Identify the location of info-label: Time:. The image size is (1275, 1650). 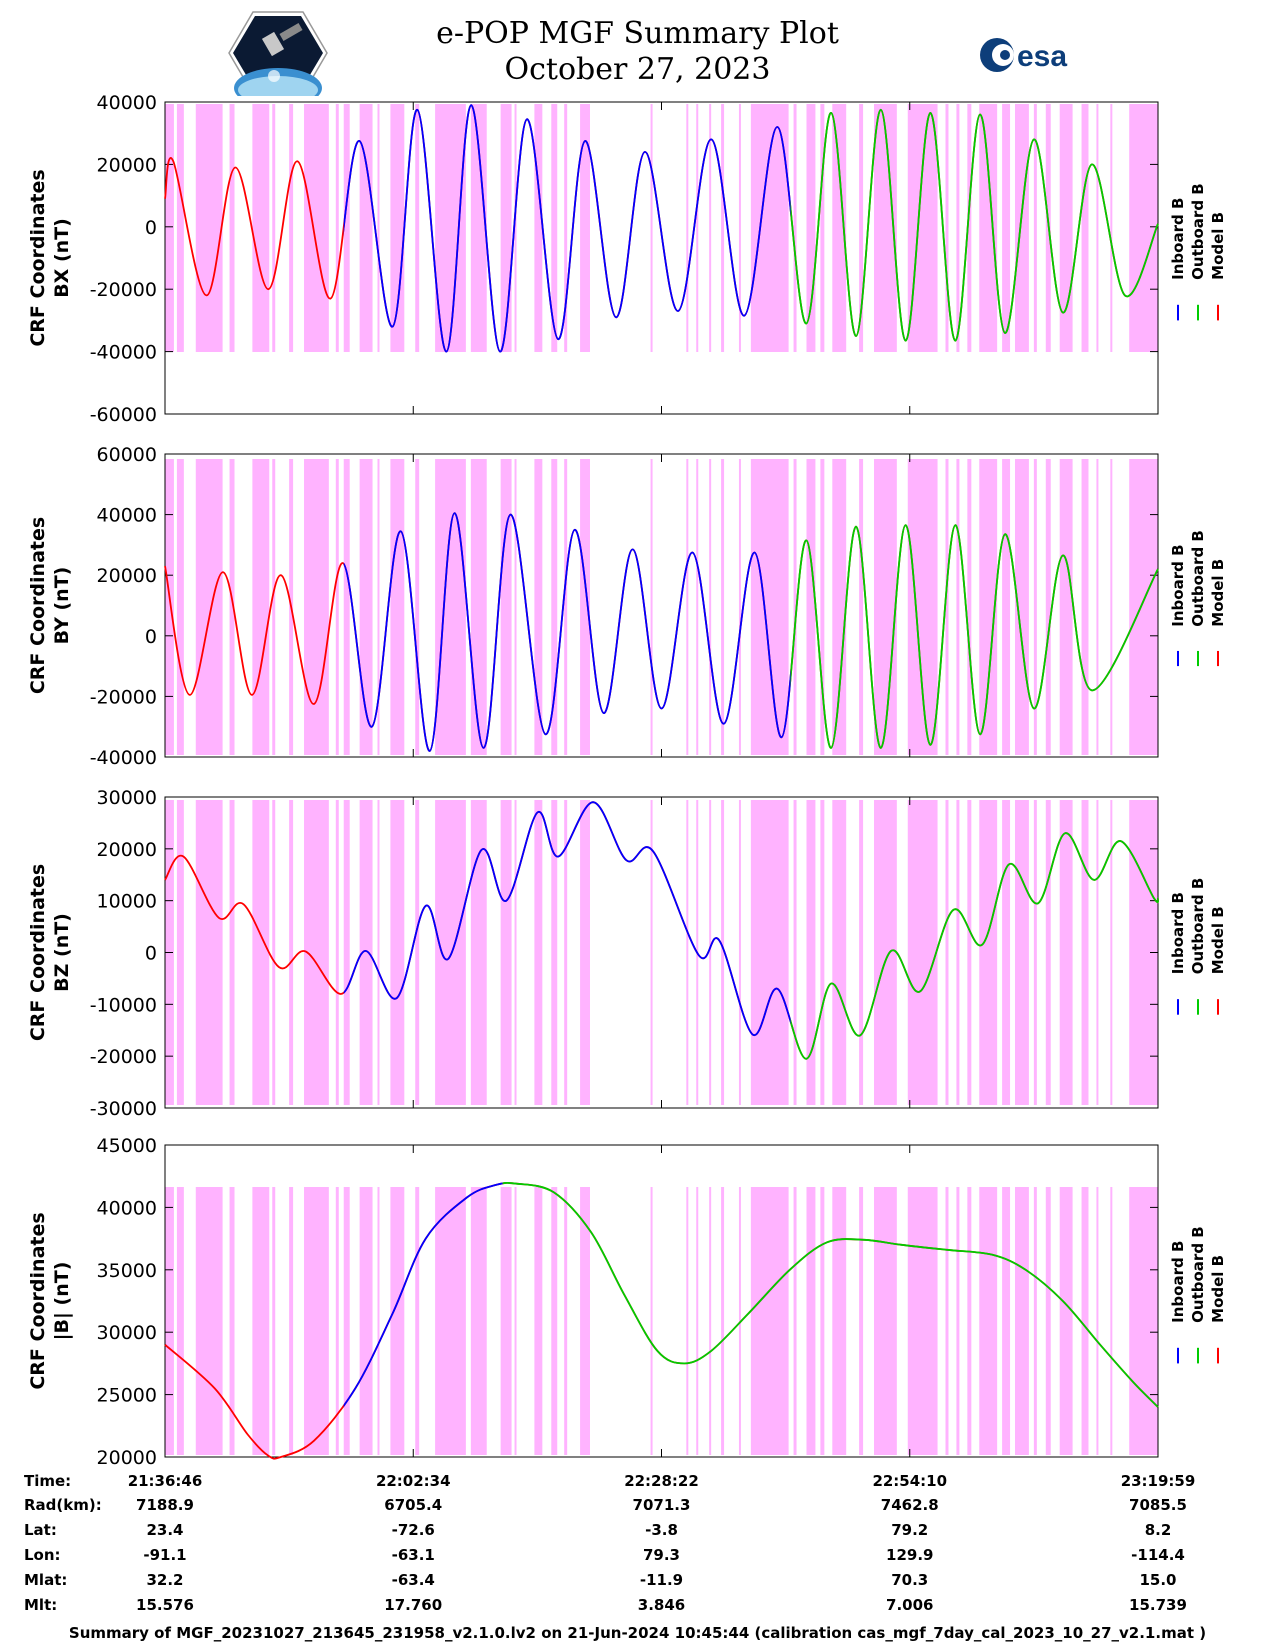
(48, 1481).